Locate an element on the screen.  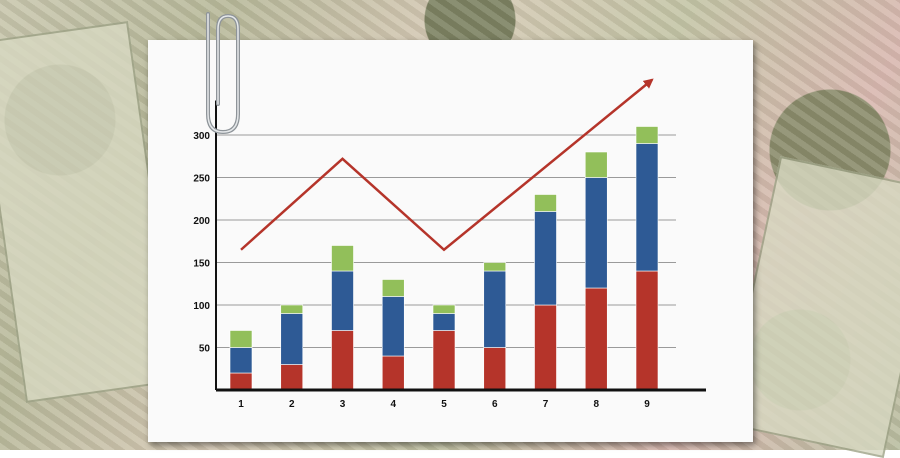
y-tick-label: 50 is located at coordinates (205, 349).